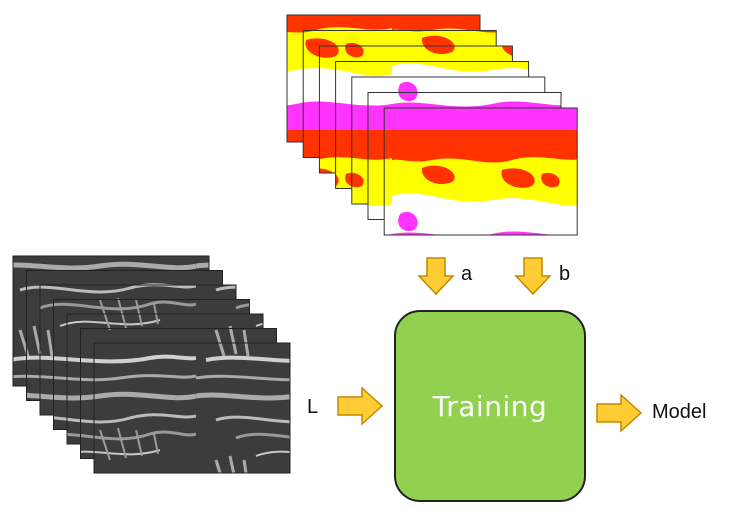  What do you see at coordinates (565, 274) in the screenshot?
I see `b-channel-label: b` at bounding box center [565, 274].